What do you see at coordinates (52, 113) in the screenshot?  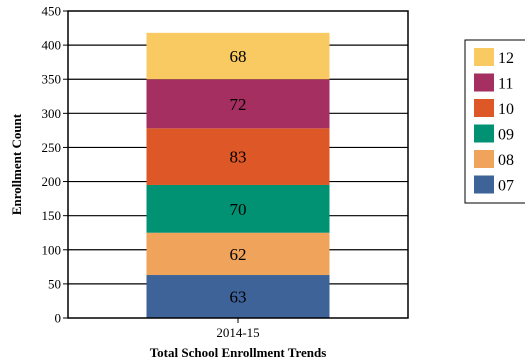 I see `y-tick-label: 300` at bounding box center [52, 113].